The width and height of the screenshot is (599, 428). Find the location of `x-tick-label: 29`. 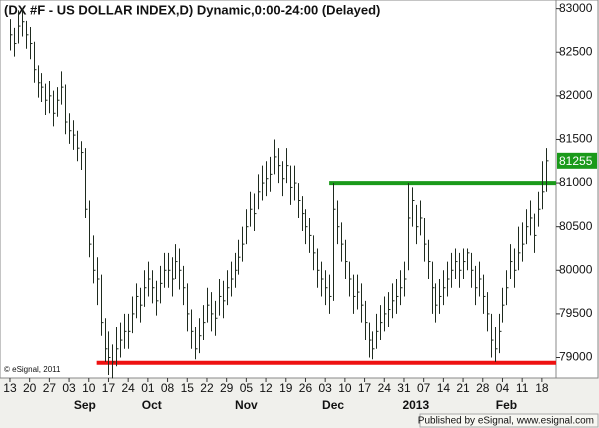

x-tick-label: 29 is located at coordinates (227, 388).